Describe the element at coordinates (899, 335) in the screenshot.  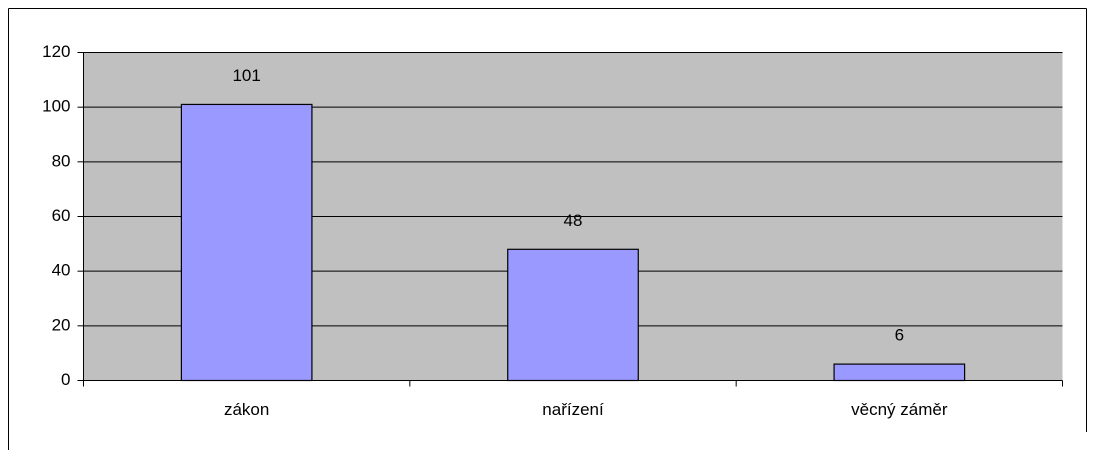
I see `data-label: 6` at that location.